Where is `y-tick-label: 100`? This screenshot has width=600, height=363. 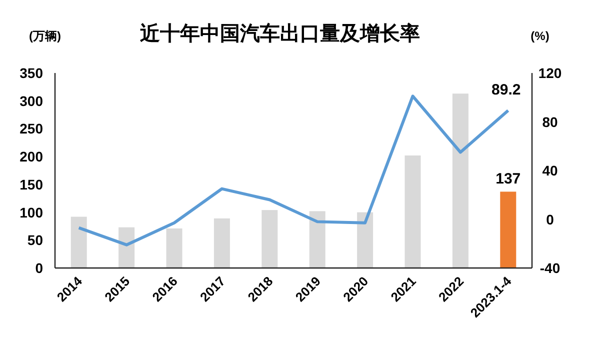
y-tick-label: 100 is located at coordinates (32, 212).